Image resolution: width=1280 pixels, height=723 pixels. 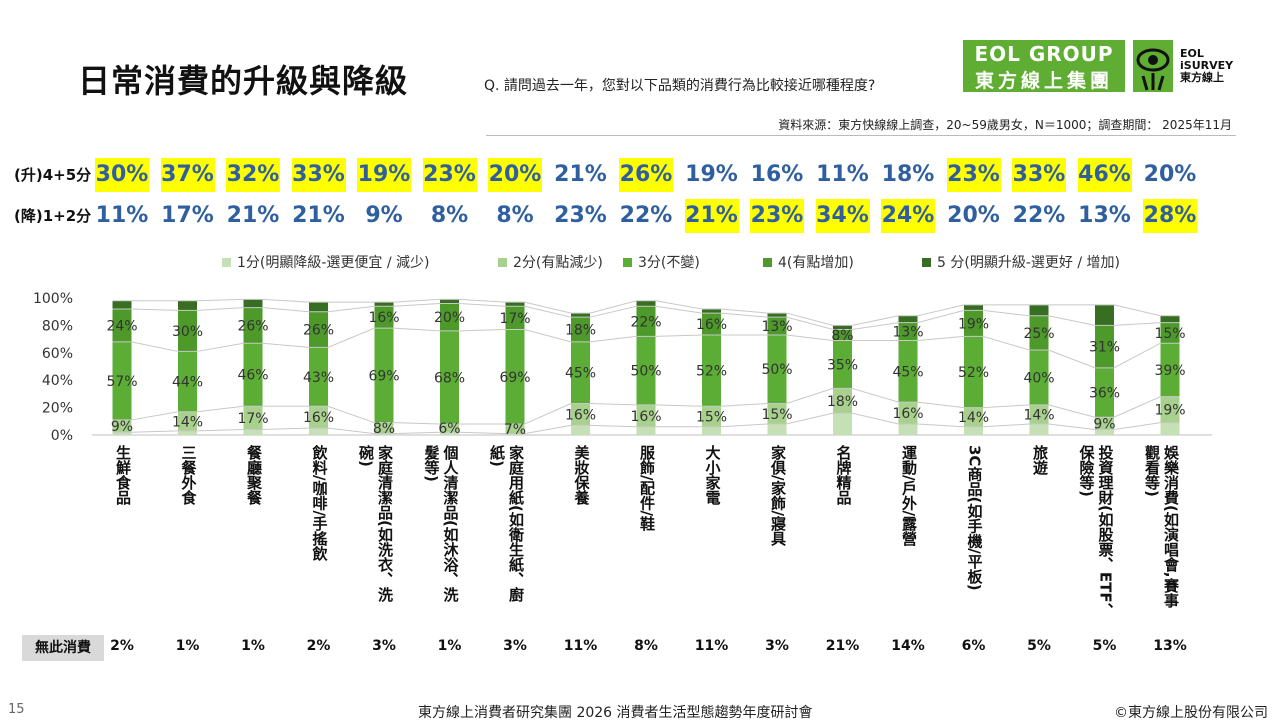 What do you see at coordinates (842, 365) in the screenshot?
I see `data-label-3-11: 35%` at bounding box center [842, 365].